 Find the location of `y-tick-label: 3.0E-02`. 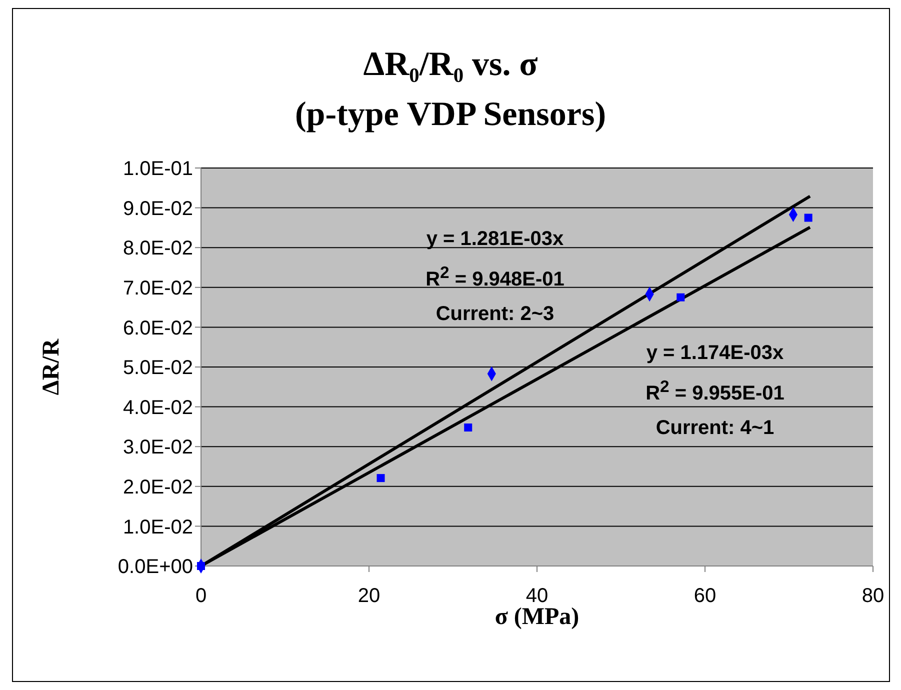

y-tick-label: 3.0E-02 is located at coordinates (157, 447).